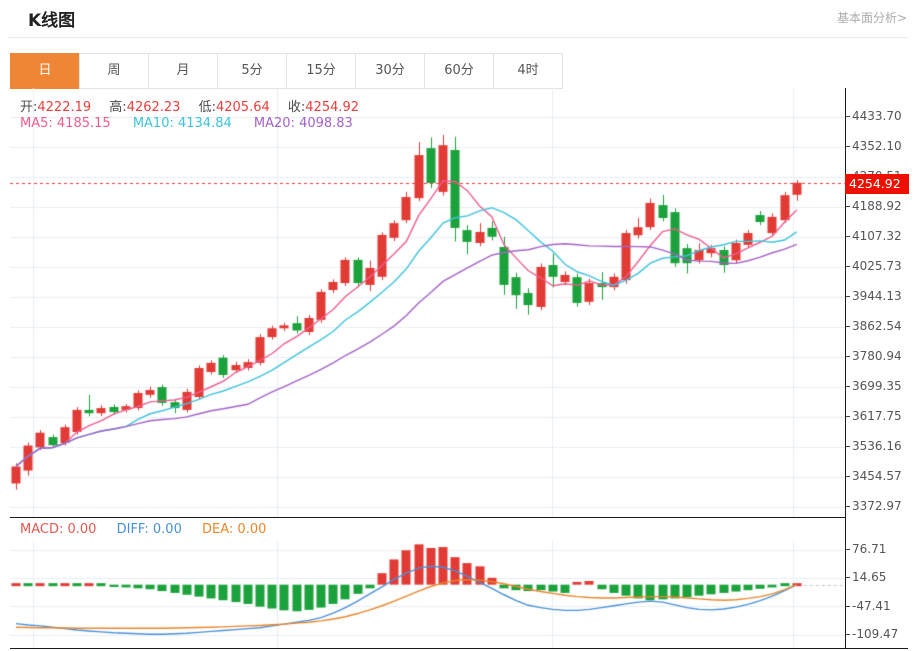  Describe the element at coordinates (427, 517) in the screenshot. I see `panel-divider` at that location.